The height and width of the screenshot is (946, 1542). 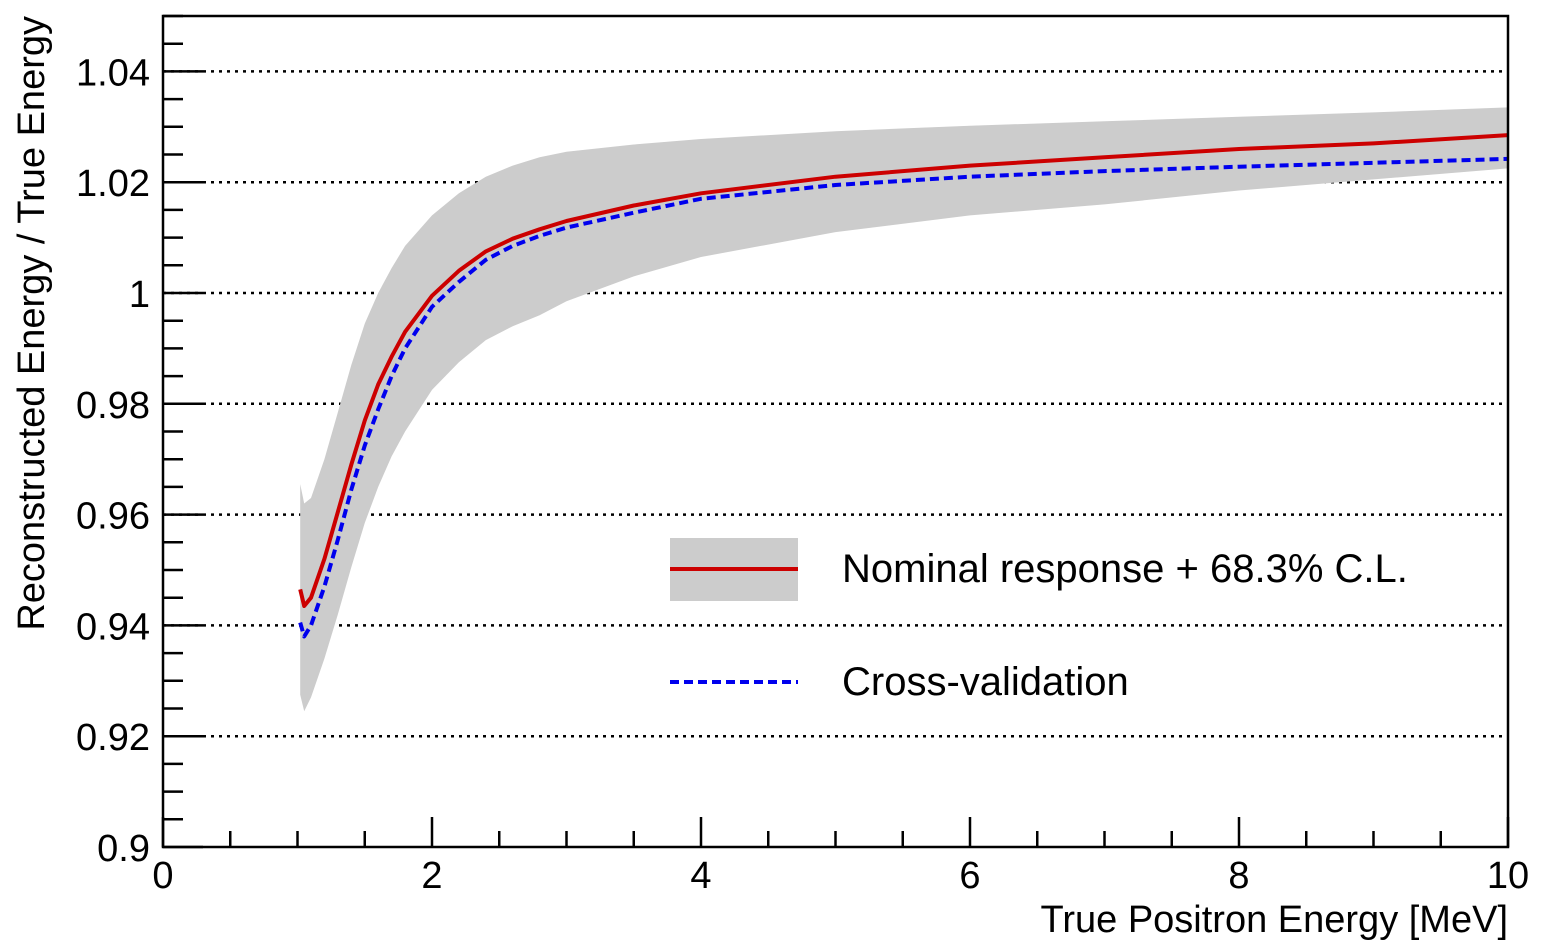 I want to click on y-tick-label: 0.96, so click(x=113, y=517).